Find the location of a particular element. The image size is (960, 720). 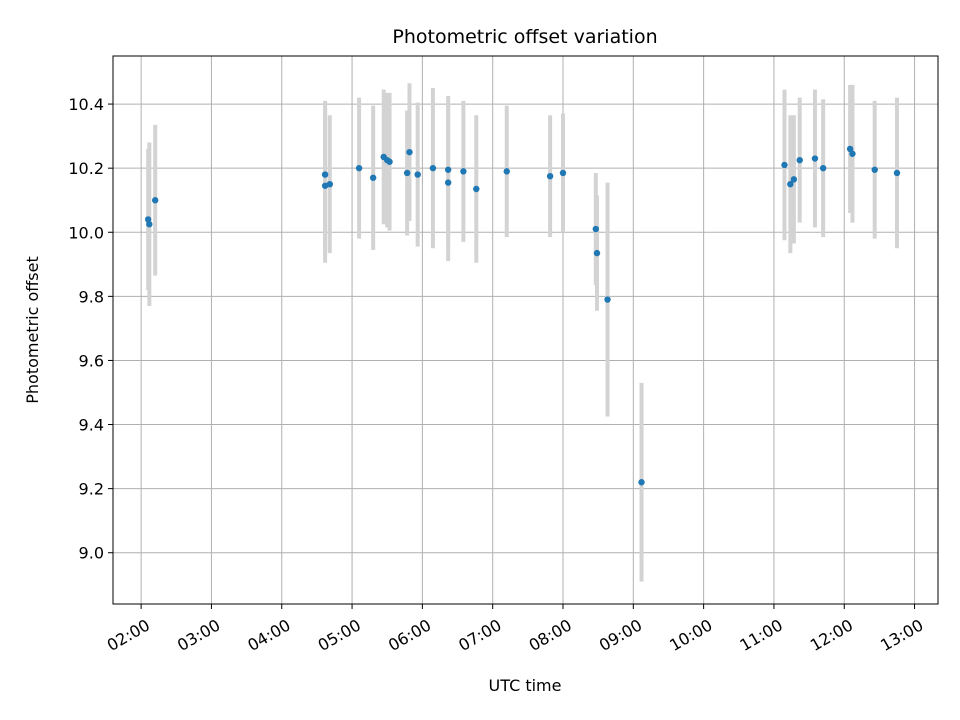

y-tick-label: 9.8 is located at coordinates (91, 296).